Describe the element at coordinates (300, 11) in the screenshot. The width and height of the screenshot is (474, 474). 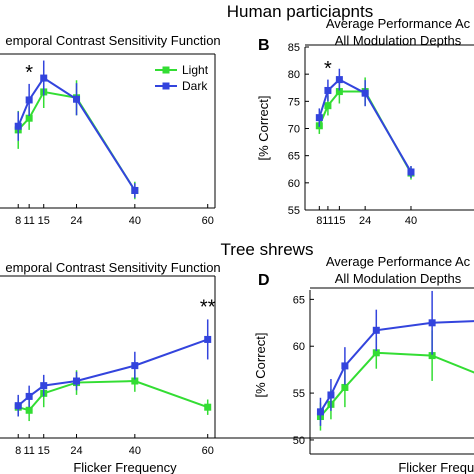
I see `row-title-human: Human particiapnts` at that location.